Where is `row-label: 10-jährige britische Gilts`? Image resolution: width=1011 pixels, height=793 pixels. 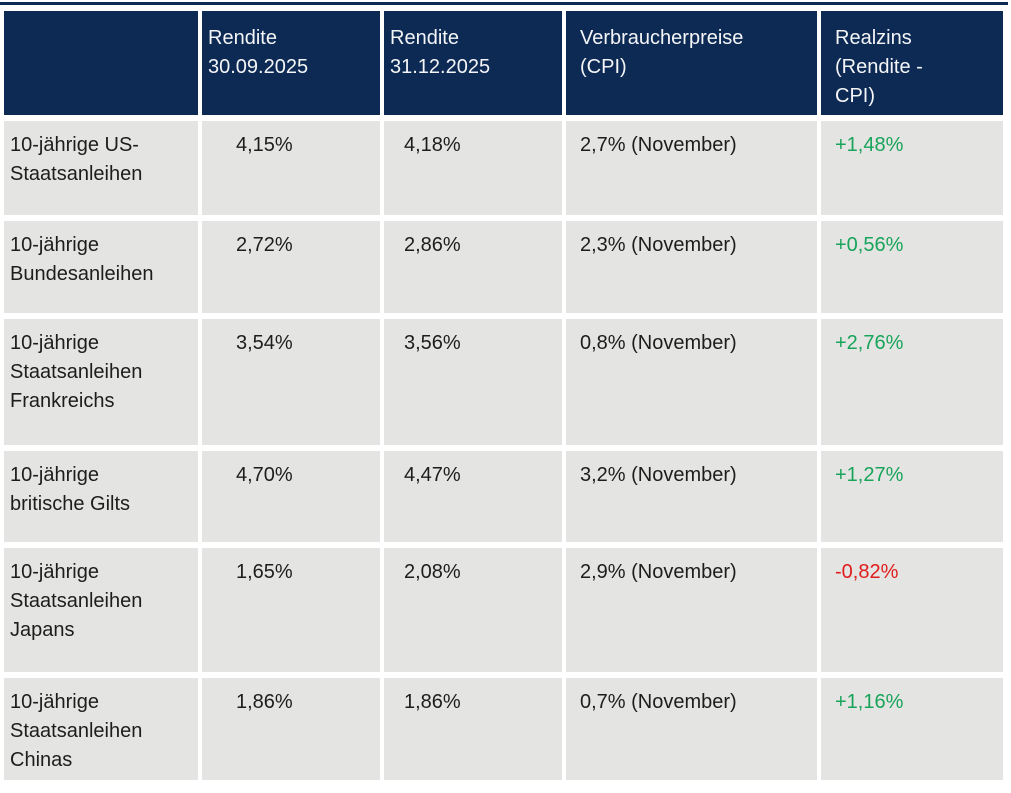 row-label: 10-jährige britische Gilts is located at coordinates (101, 496).